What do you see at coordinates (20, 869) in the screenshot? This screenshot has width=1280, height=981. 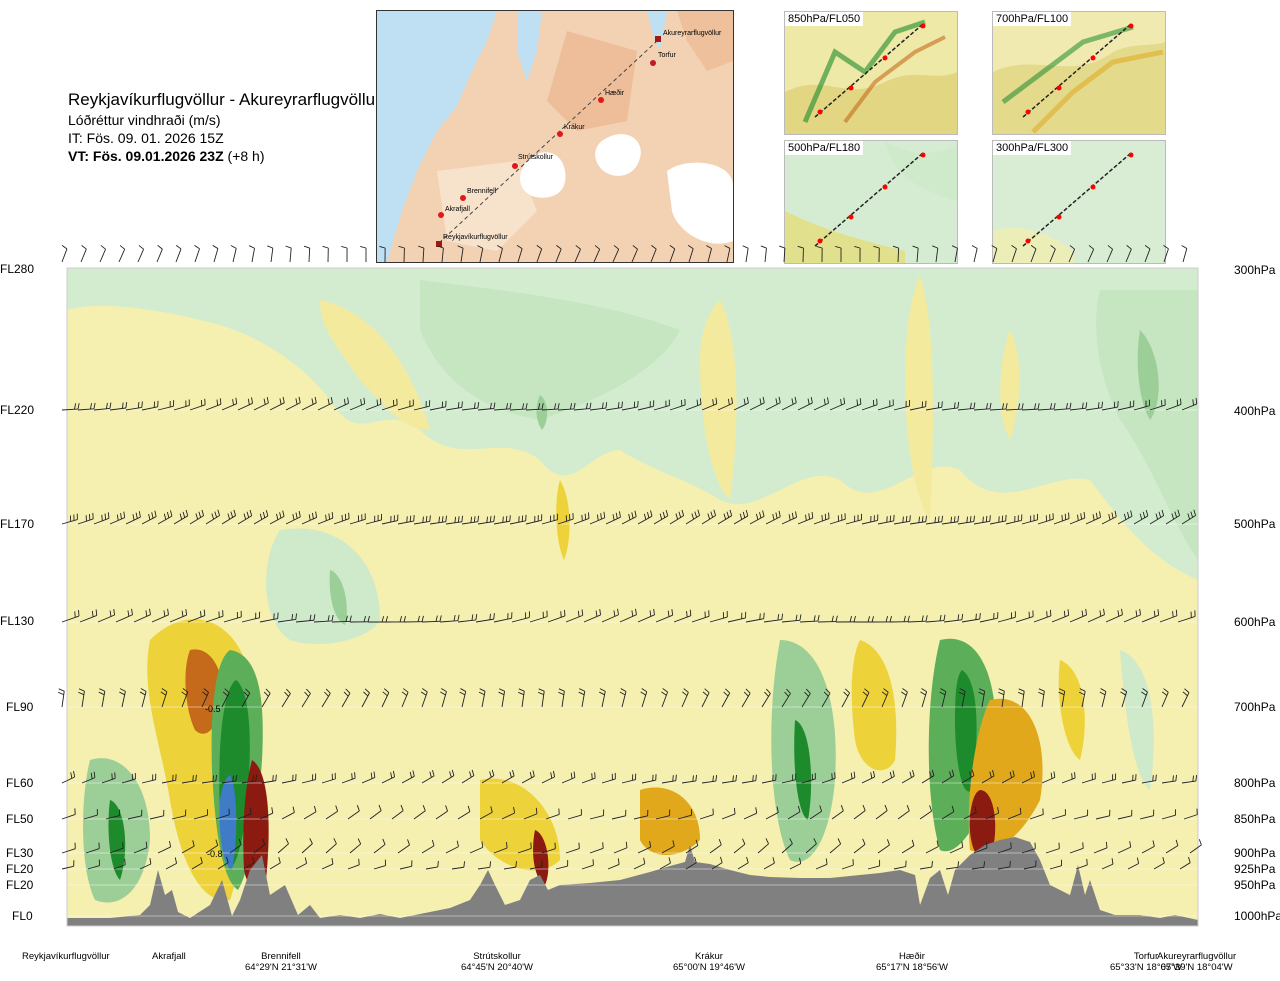 I see `y-left-tick: FL20` at bounding box center [20, 869].